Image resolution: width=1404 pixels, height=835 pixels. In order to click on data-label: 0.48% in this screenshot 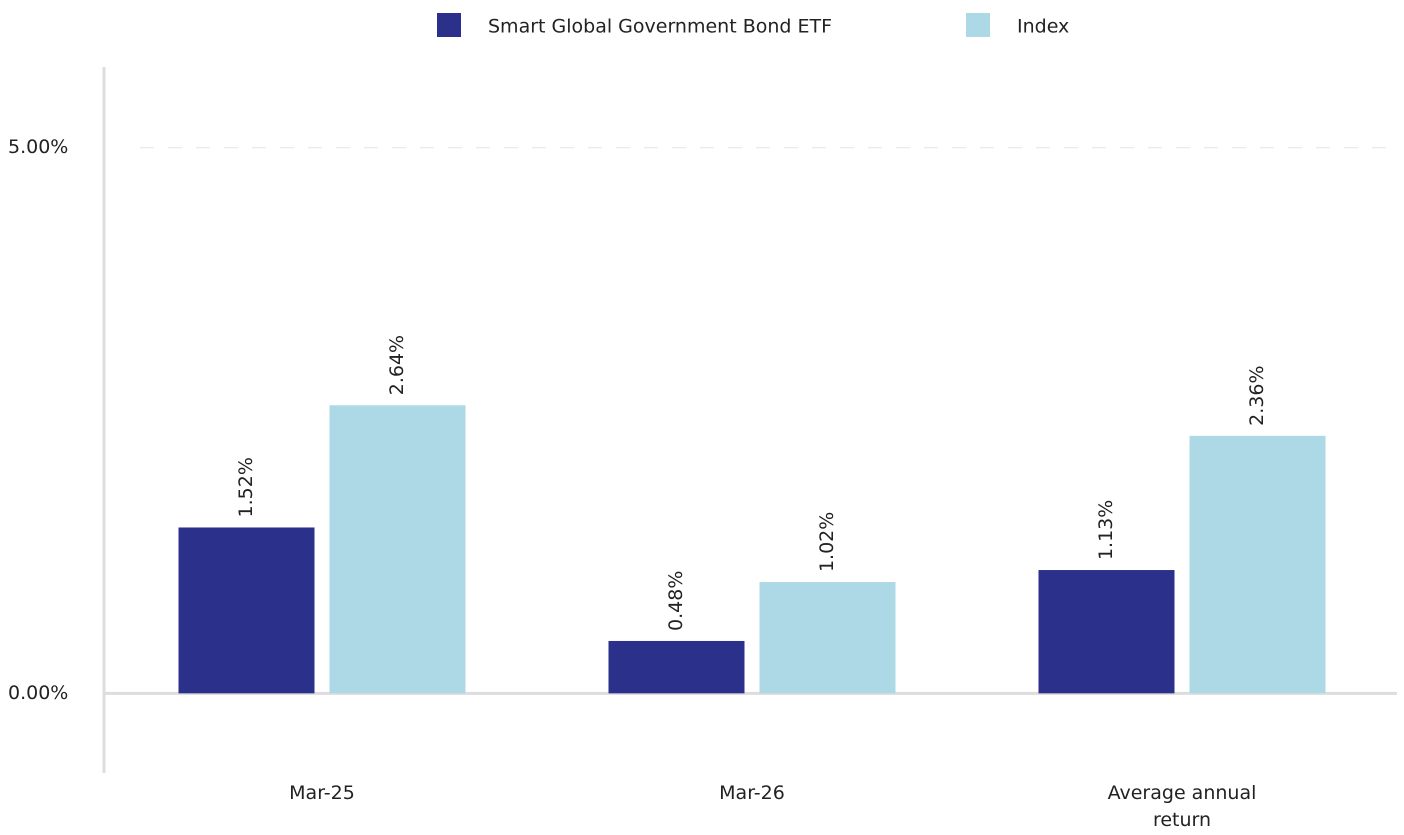, I will do `click(676, 601)`.